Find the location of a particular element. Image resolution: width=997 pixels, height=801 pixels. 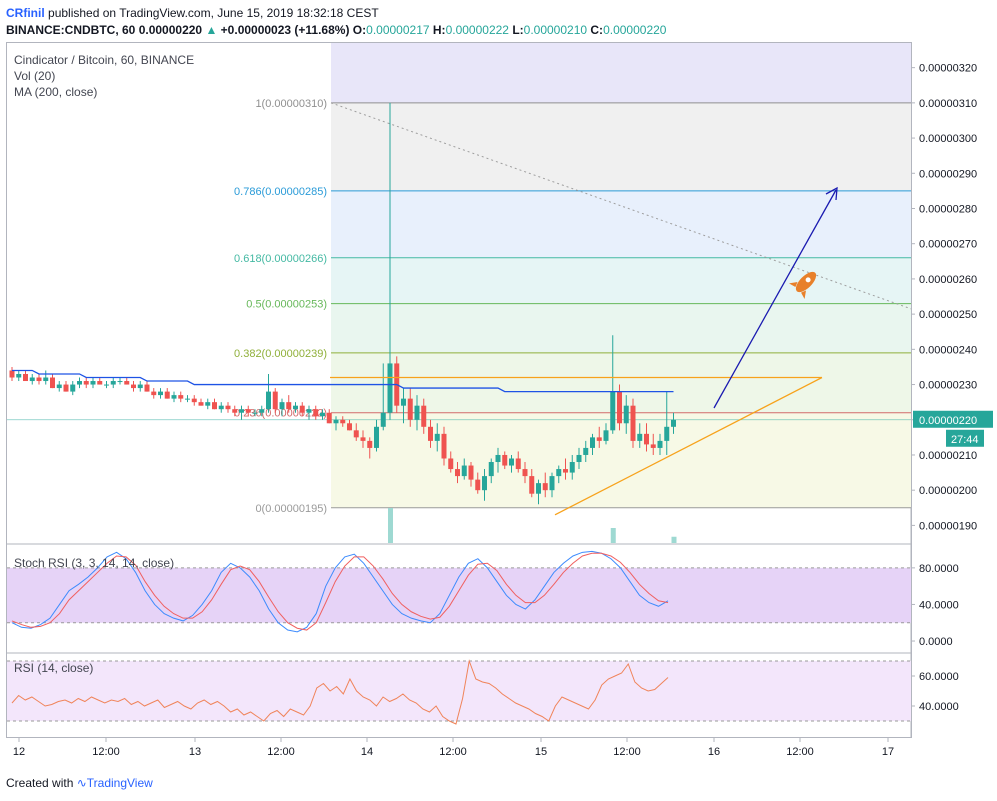

rsi-y-tick-label: 60.0000 is located at coordinates (939, 677).